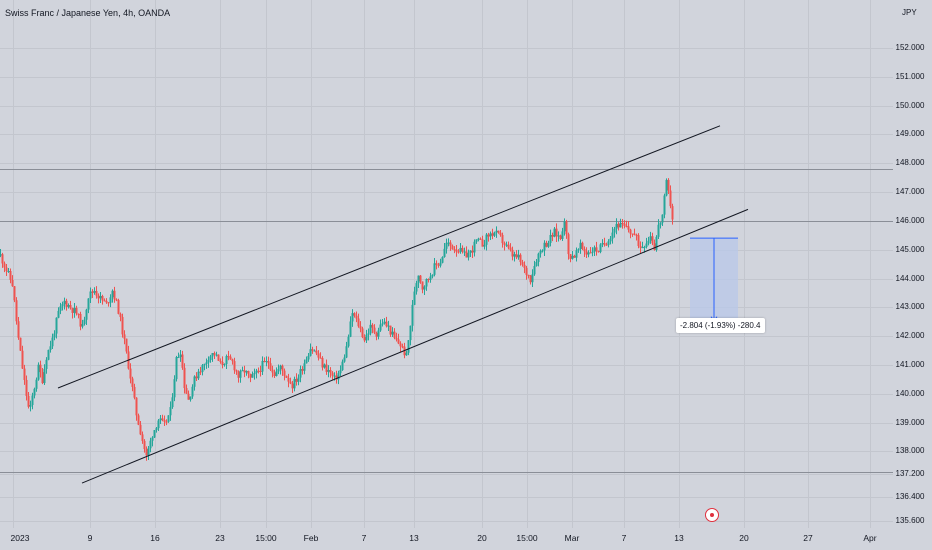 This screenshot has height=550, width=932. What do you see at coordinates (311, 538) in the screenshot?
I see `time-tick-label: Feb` at bounding box center [311, 538].